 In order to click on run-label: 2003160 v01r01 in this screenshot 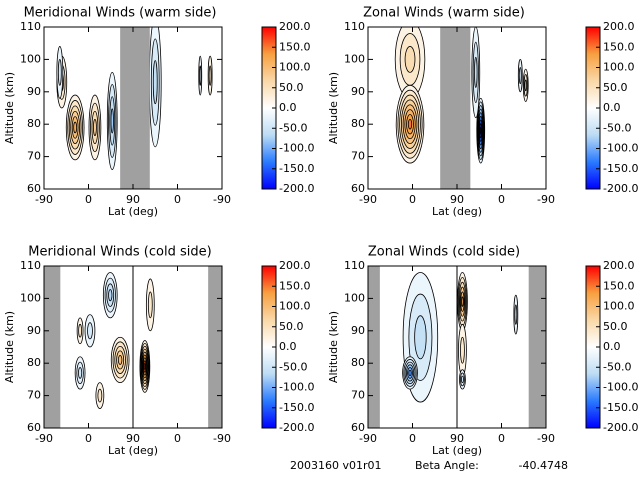, I will do `click(336, 465)`.